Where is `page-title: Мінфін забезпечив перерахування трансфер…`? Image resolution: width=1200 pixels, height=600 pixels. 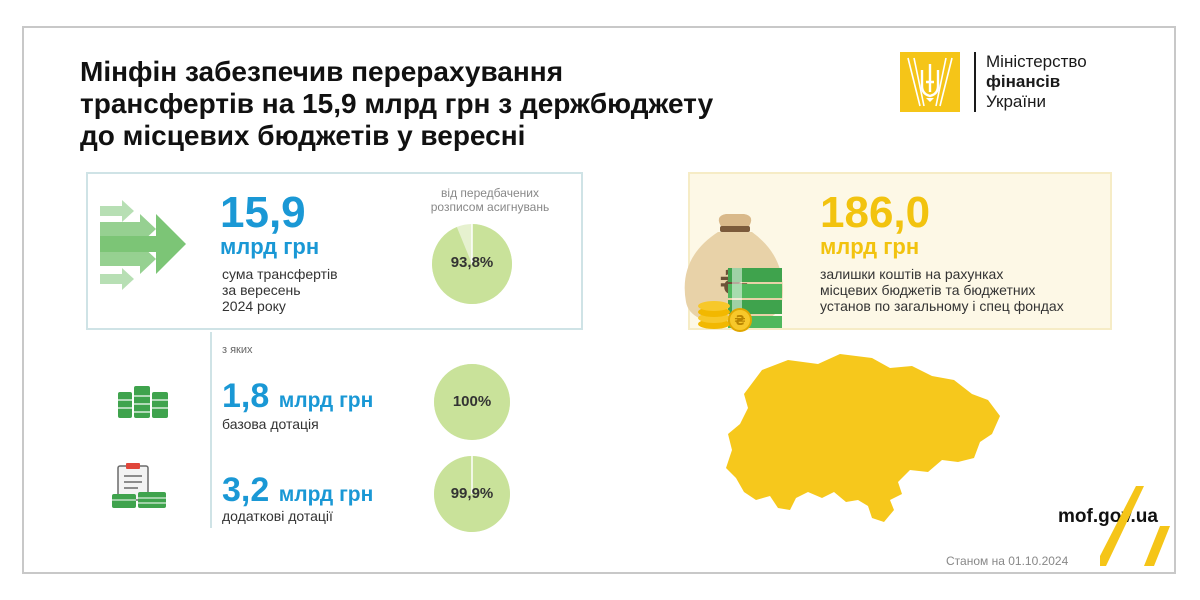
page-title: Мінфін забезпечив перерахування трансфер… is located at coordinates (430, 104).